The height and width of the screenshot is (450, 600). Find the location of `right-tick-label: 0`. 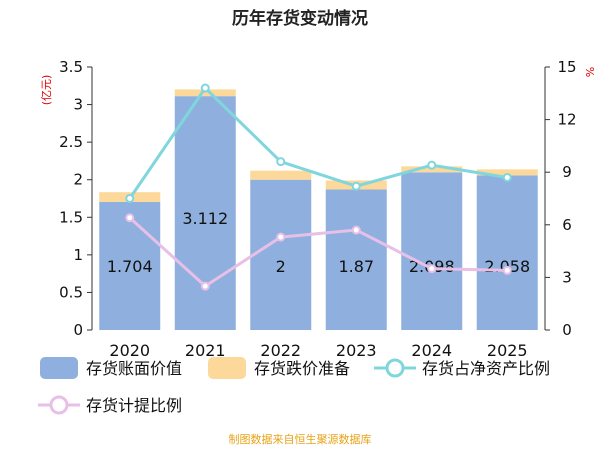

right-tick-label: 0 is located at coordinates (567, 330).